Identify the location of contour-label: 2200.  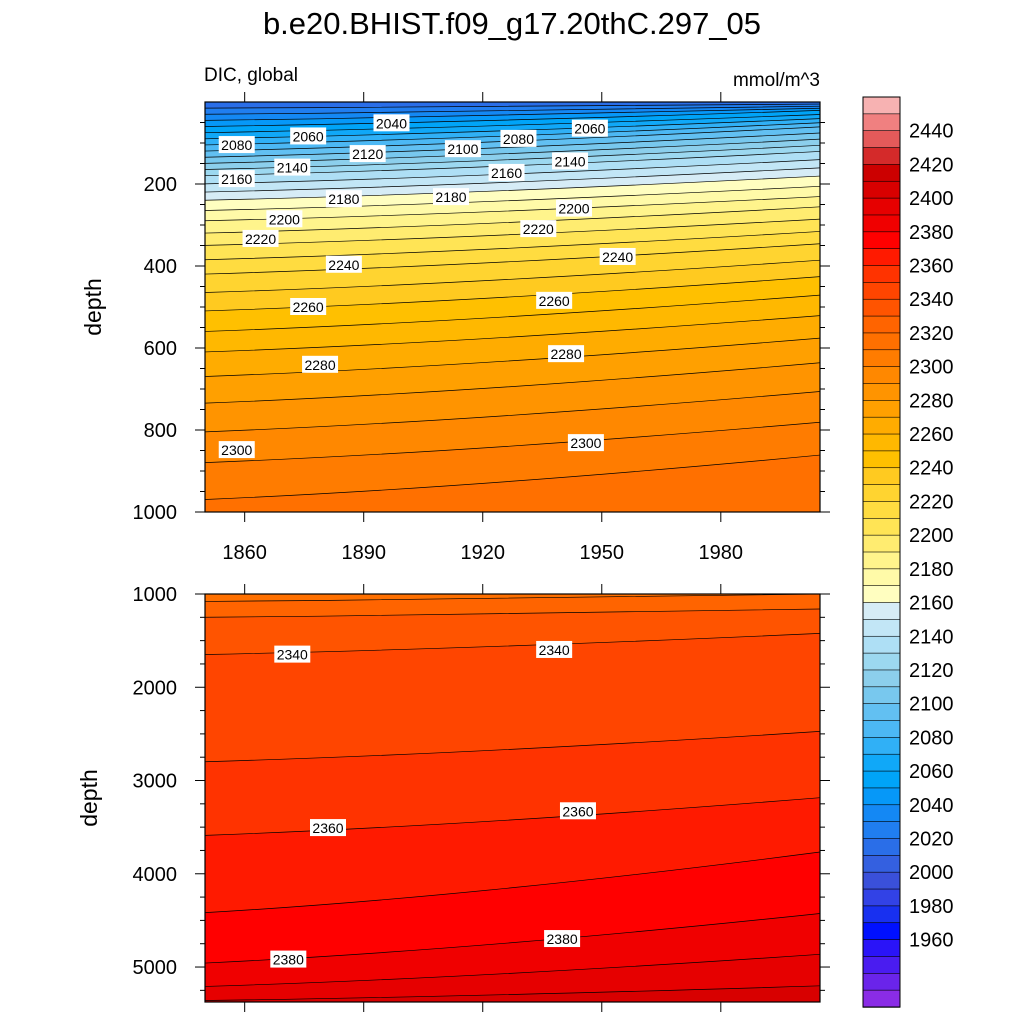
(284, 219).